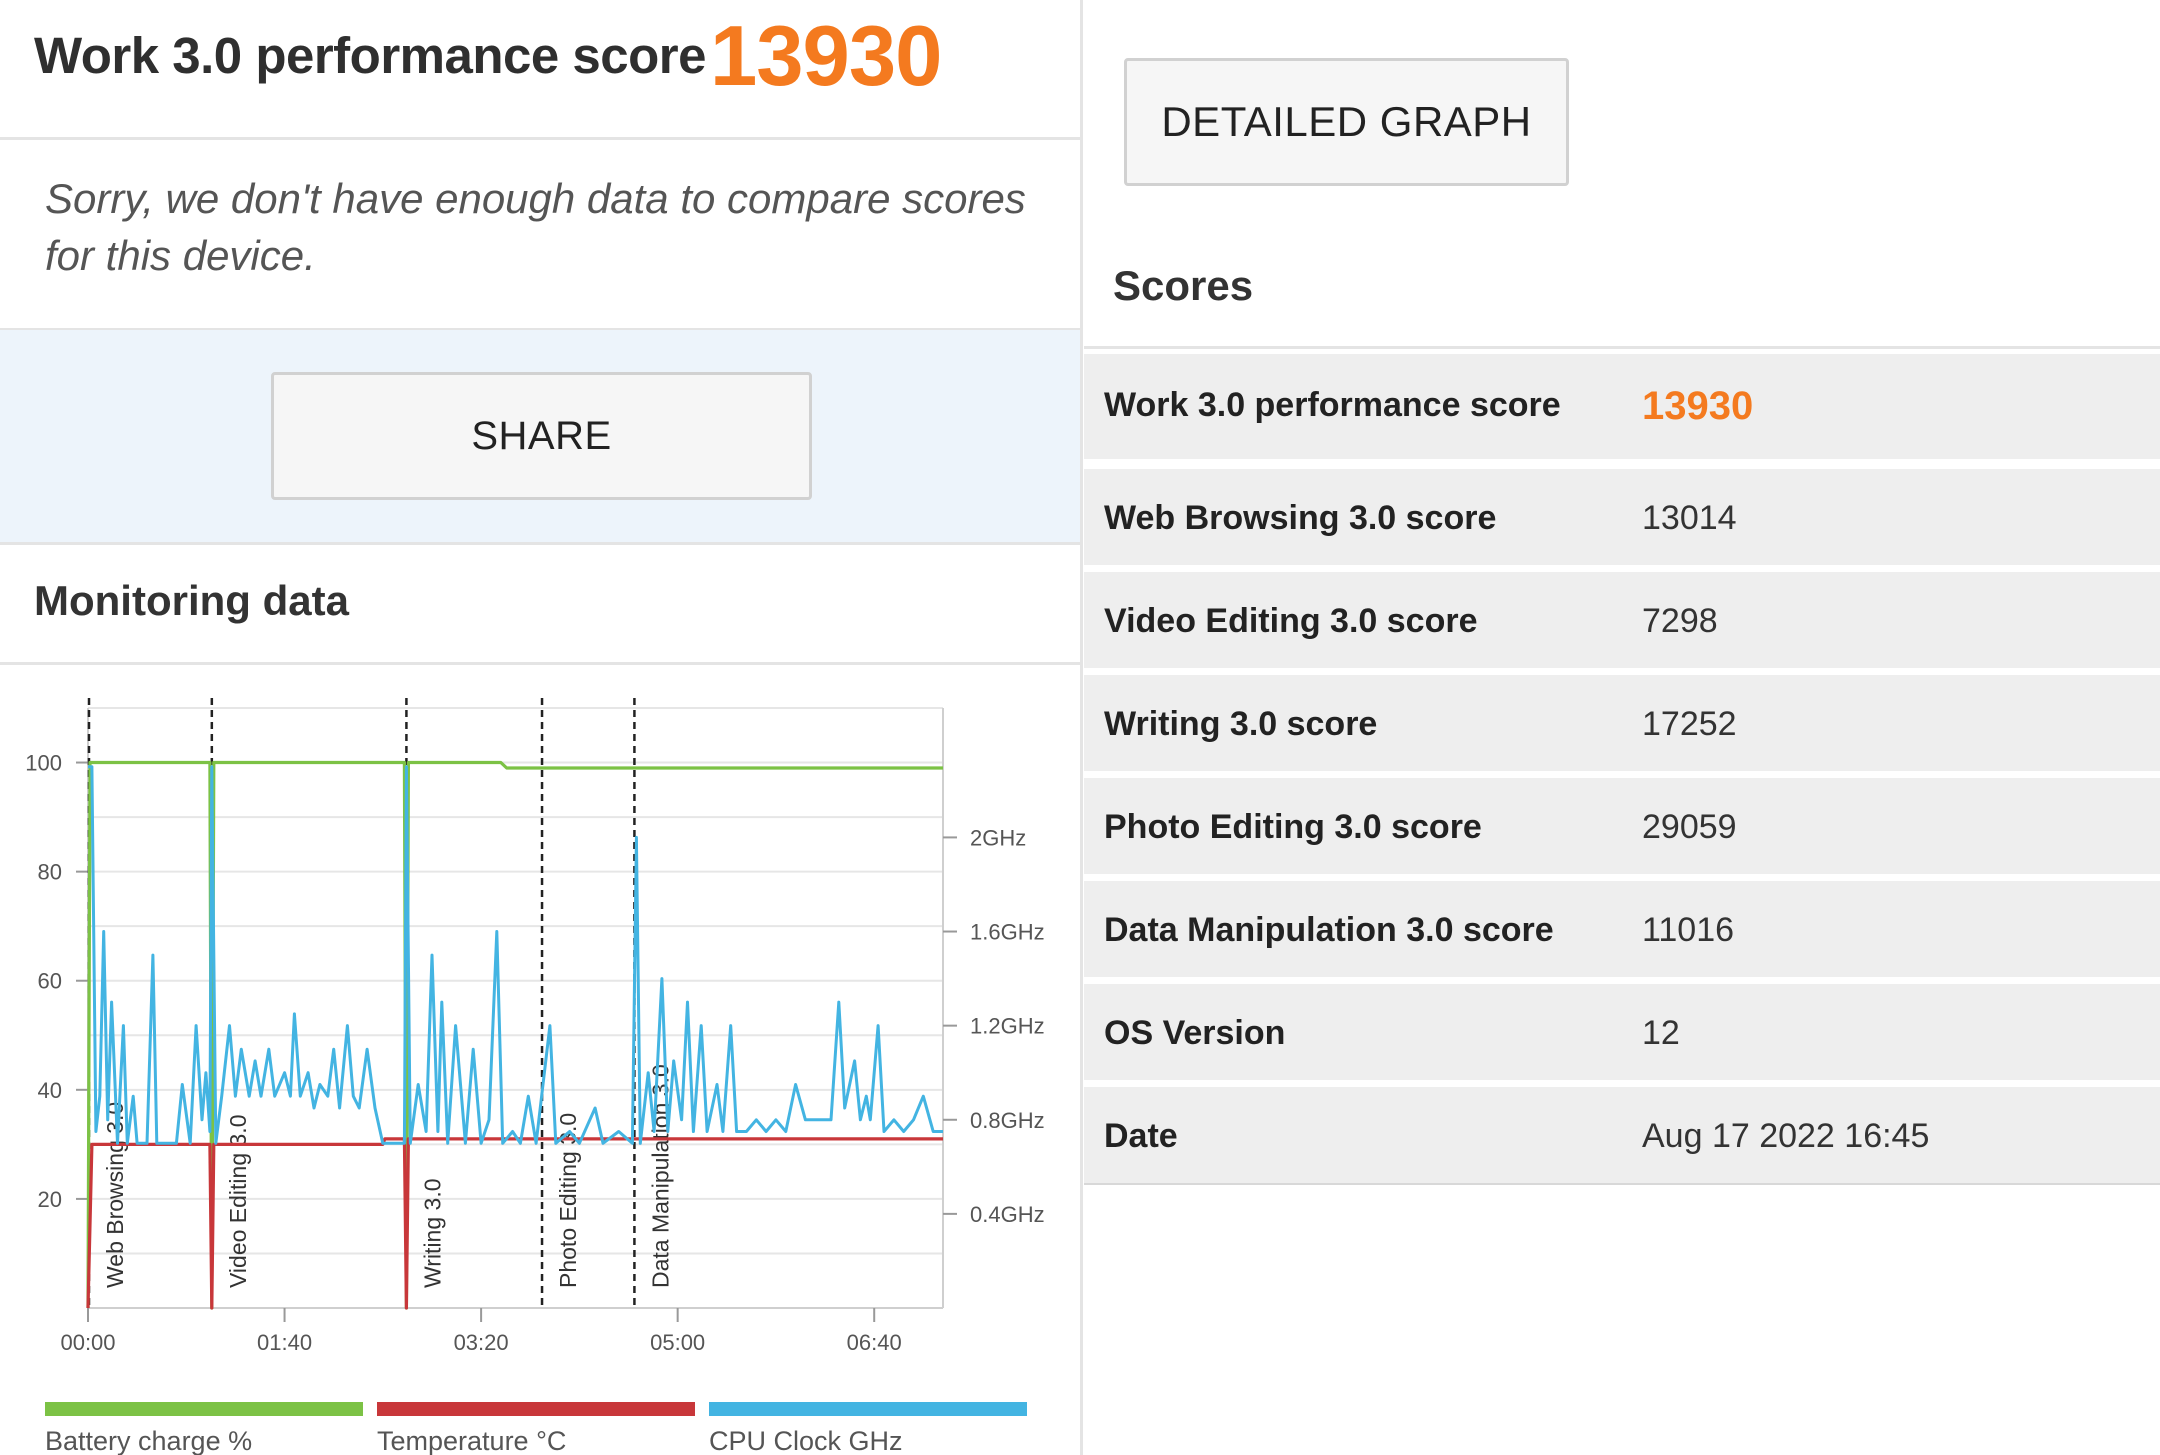 The height and width of the screenshot is (1455, 2160). Describe the element at coordinates (1007, 932) in the screenshot. I see `y-right-tick-label: 1.6GHz` at that location.